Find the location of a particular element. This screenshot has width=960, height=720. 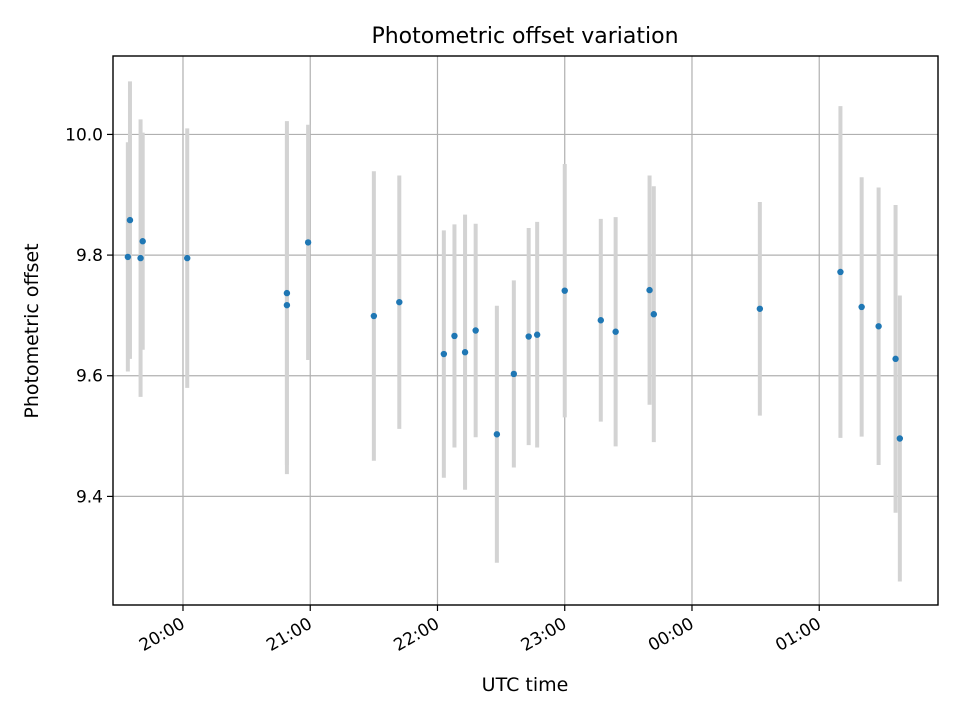

y-tick-label: 9.4 is located at coordinates (89, 497).